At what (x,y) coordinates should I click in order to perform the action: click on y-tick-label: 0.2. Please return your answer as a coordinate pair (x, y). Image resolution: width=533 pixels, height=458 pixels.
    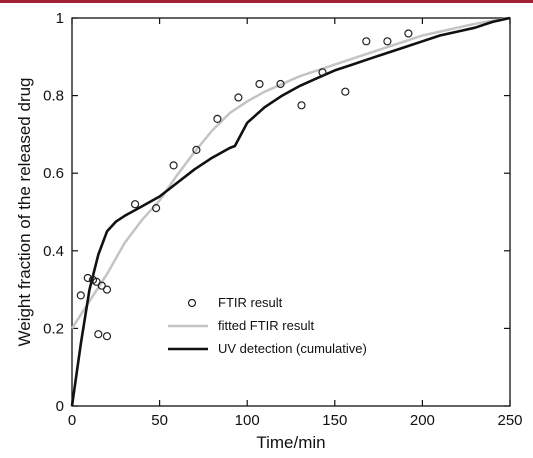
    Looking at the image, I should click on (53, 328).